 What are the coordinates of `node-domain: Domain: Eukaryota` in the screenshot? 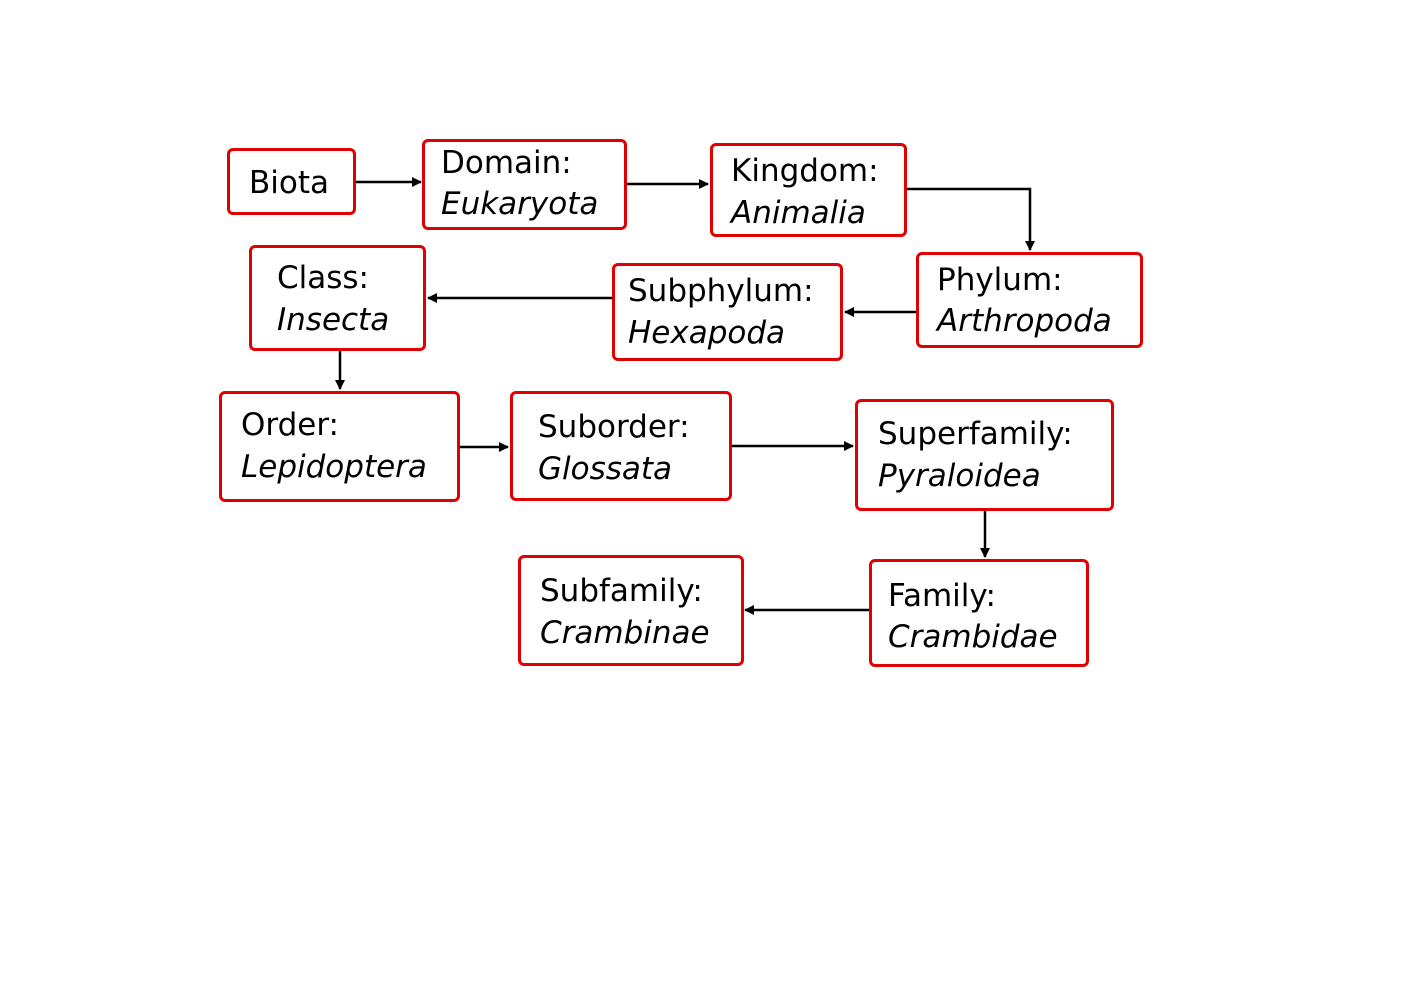 It's located at (524, 184).